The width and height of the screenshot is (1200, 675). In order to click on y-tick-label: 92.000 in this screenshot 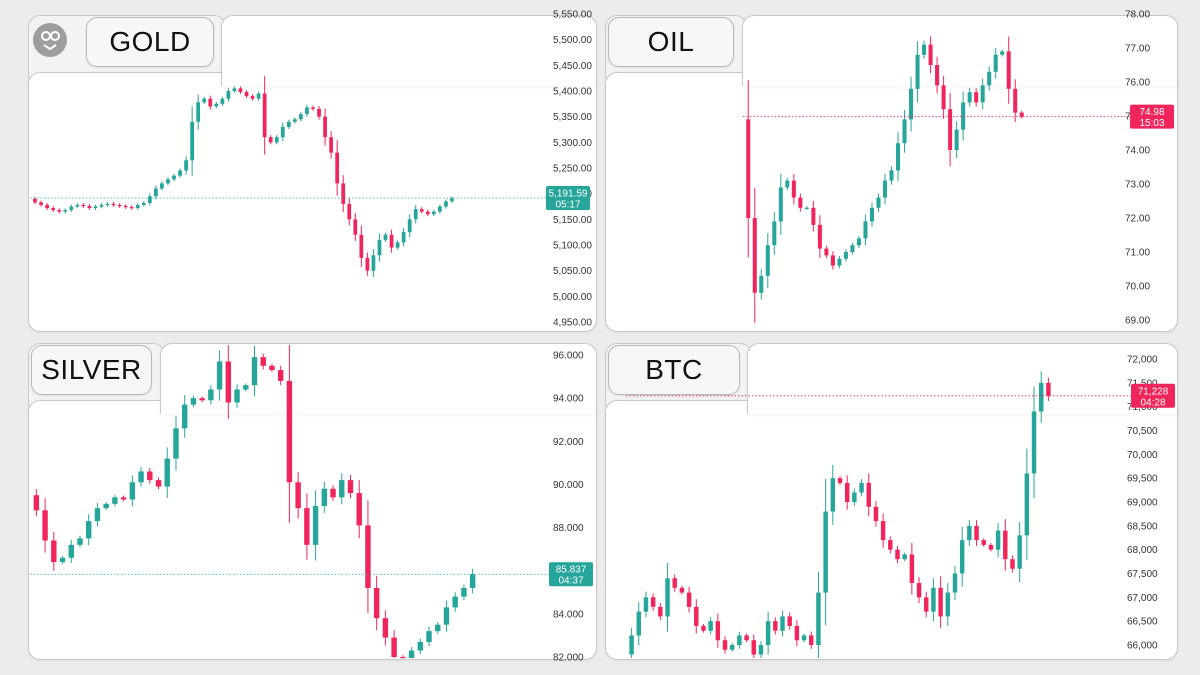, I will do `click(568, 442)`.